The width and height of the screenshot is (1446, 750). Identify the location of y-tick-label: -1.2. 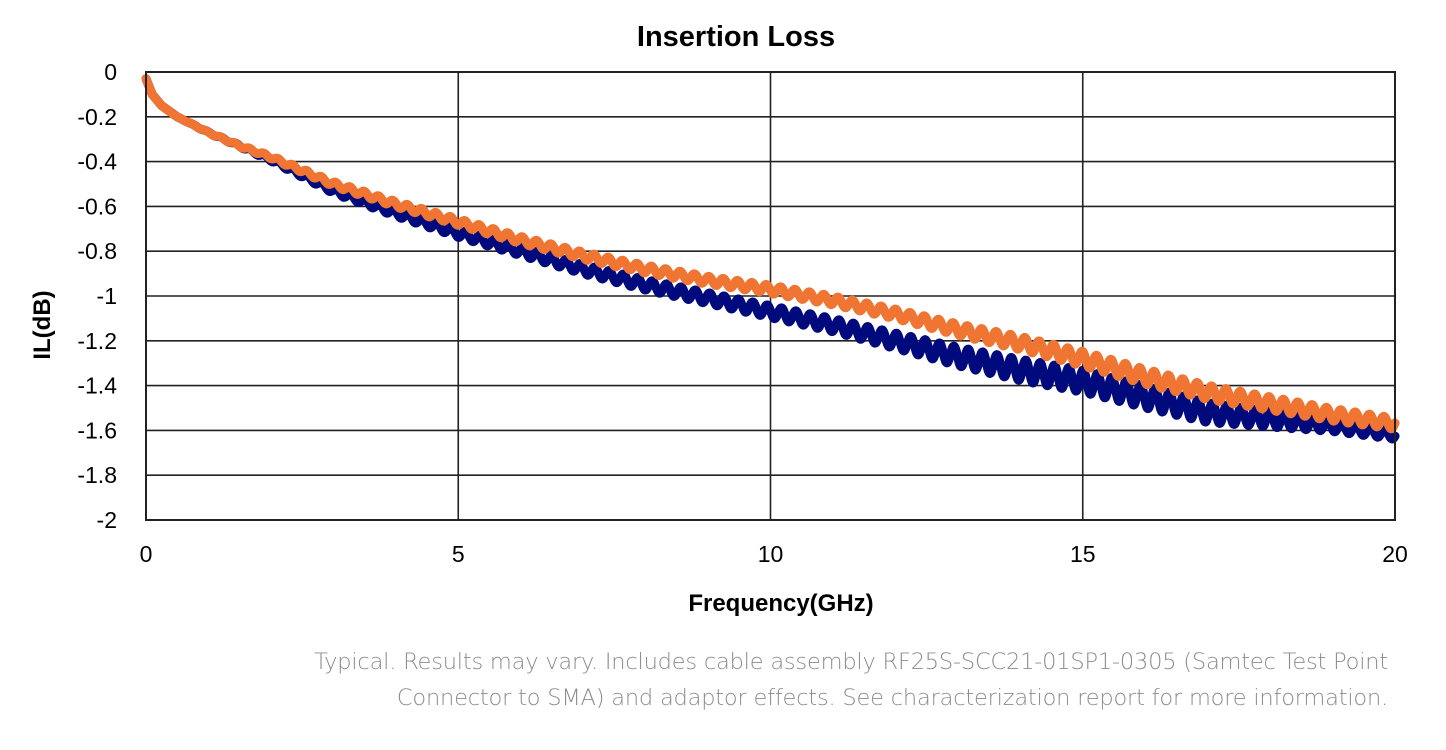
(97, 341).